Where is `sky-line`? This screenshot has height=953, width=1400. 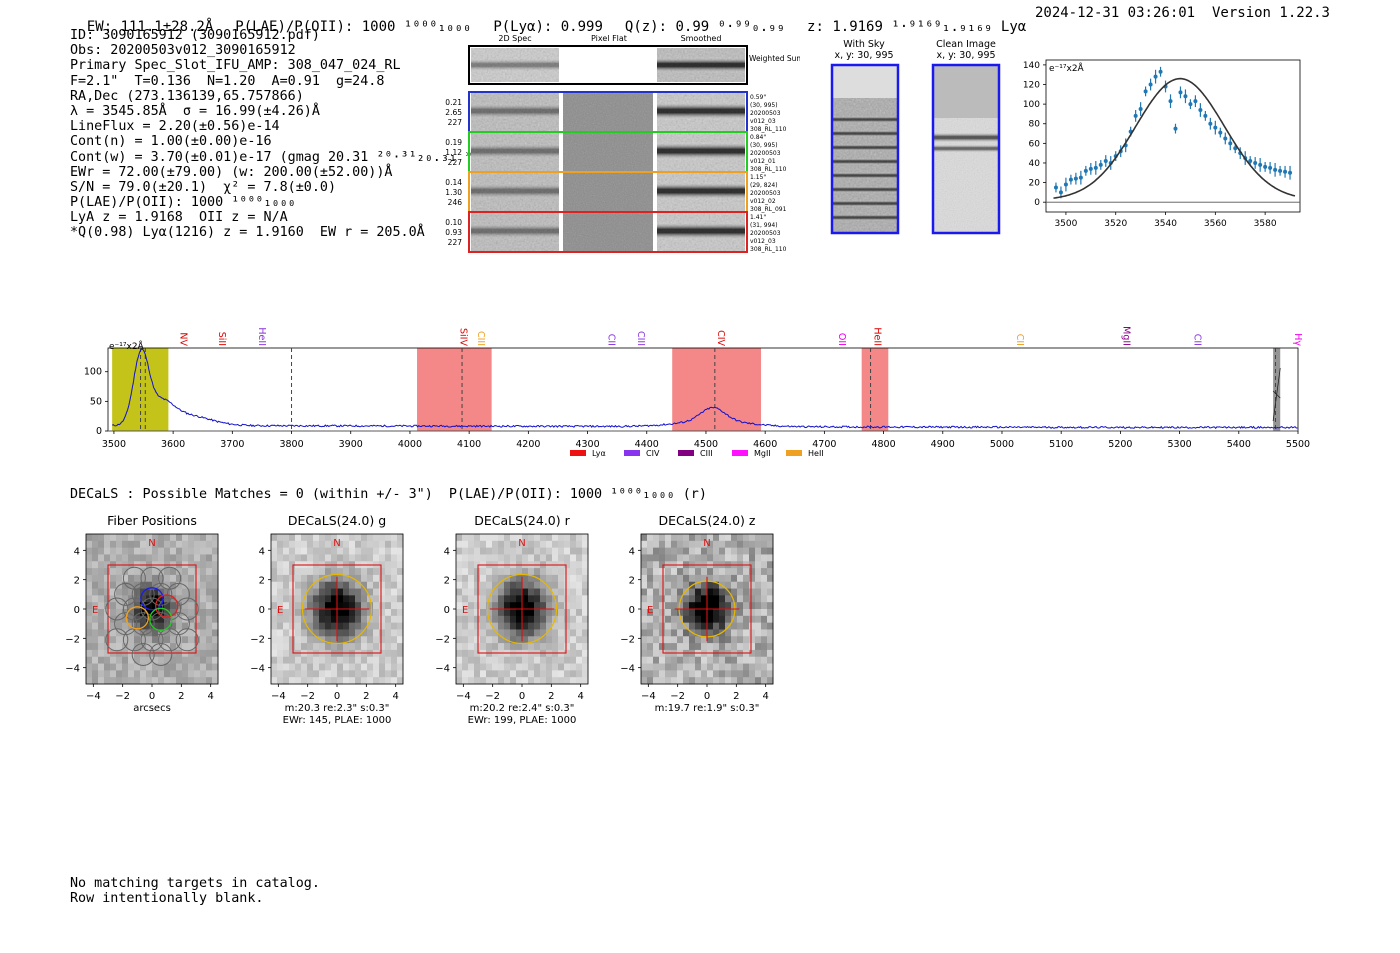
sky-line is located at coordinates (865, 161).